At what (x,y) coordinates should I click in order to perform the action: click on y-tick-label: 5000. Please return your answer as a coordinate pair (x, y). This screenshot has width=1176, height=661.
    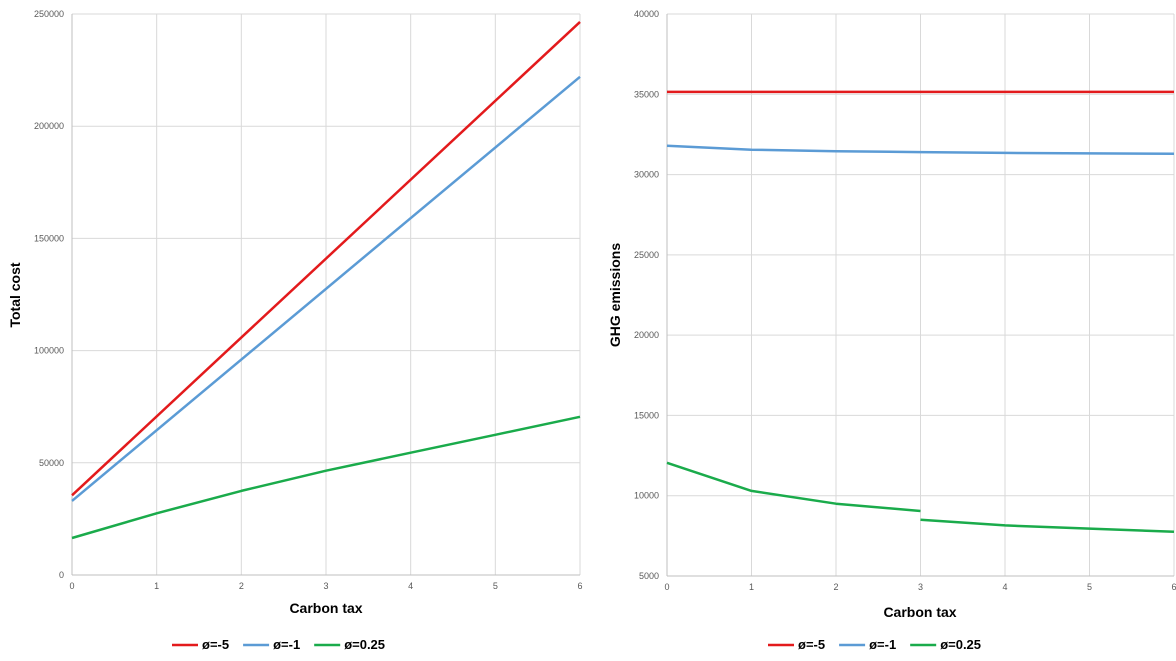
    Looking at the image, I should click on (649, 576).